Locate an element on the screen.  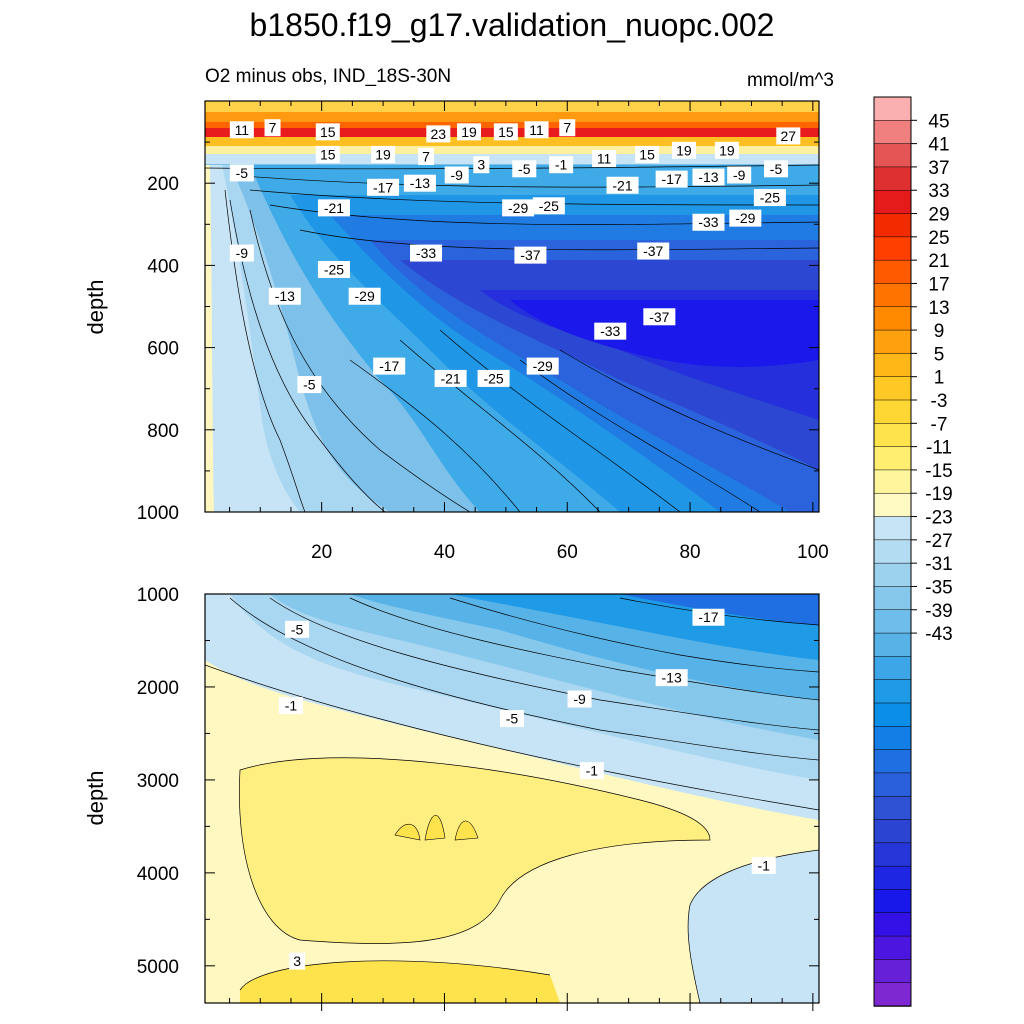
colorbar-label: 25 is located at coordinates (938, 238).